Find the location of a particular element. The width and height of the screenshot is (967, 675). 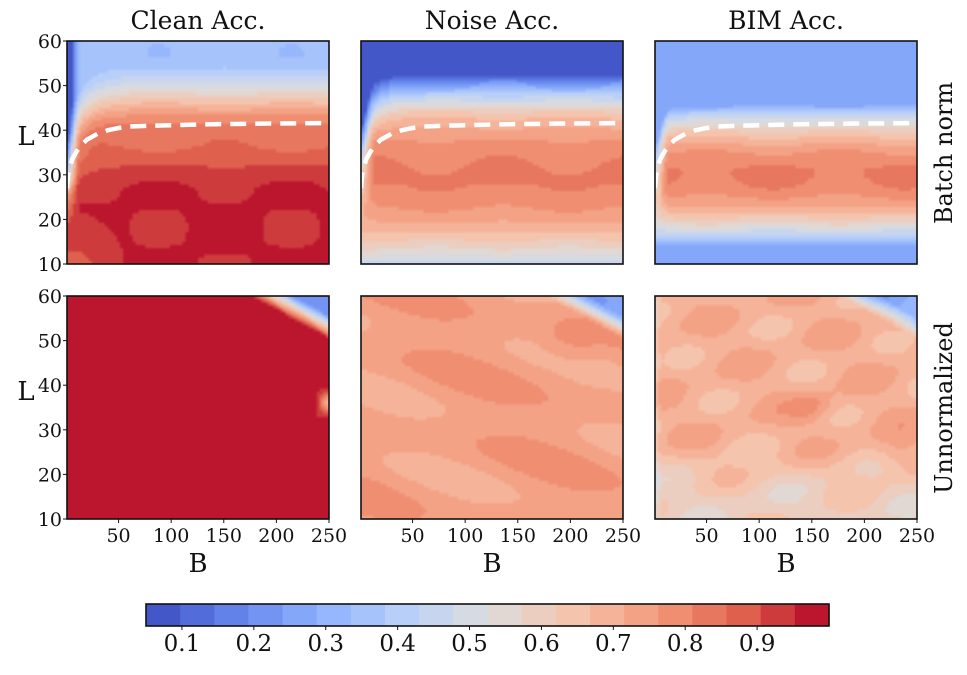

colorbar-tick-label: 0.1 is located at coordinates (182, 644).